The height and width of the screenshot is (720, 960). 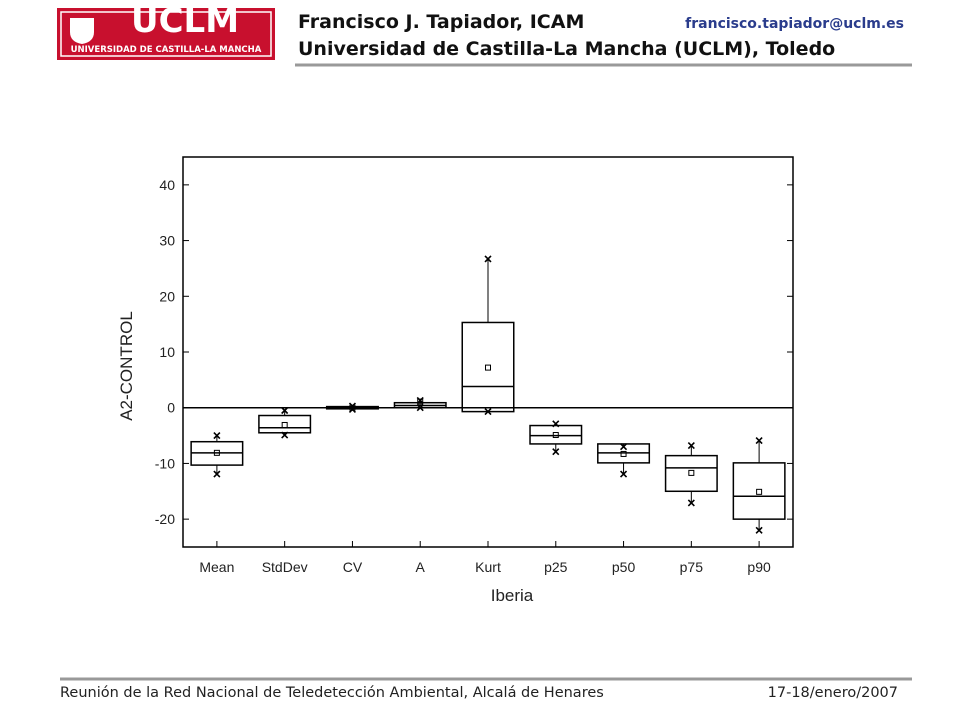 What do you see at coordinates (692, 567) in the screenshot?
I see `x-tick-label: p75` at bounding box center [692, 567].